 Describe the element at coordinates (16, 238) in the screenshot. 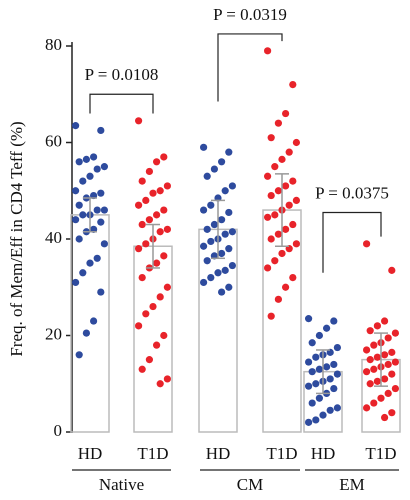

I see `y-axis-label: Freq. of Mem/Eff in CD4 Teff (%)` at that location.